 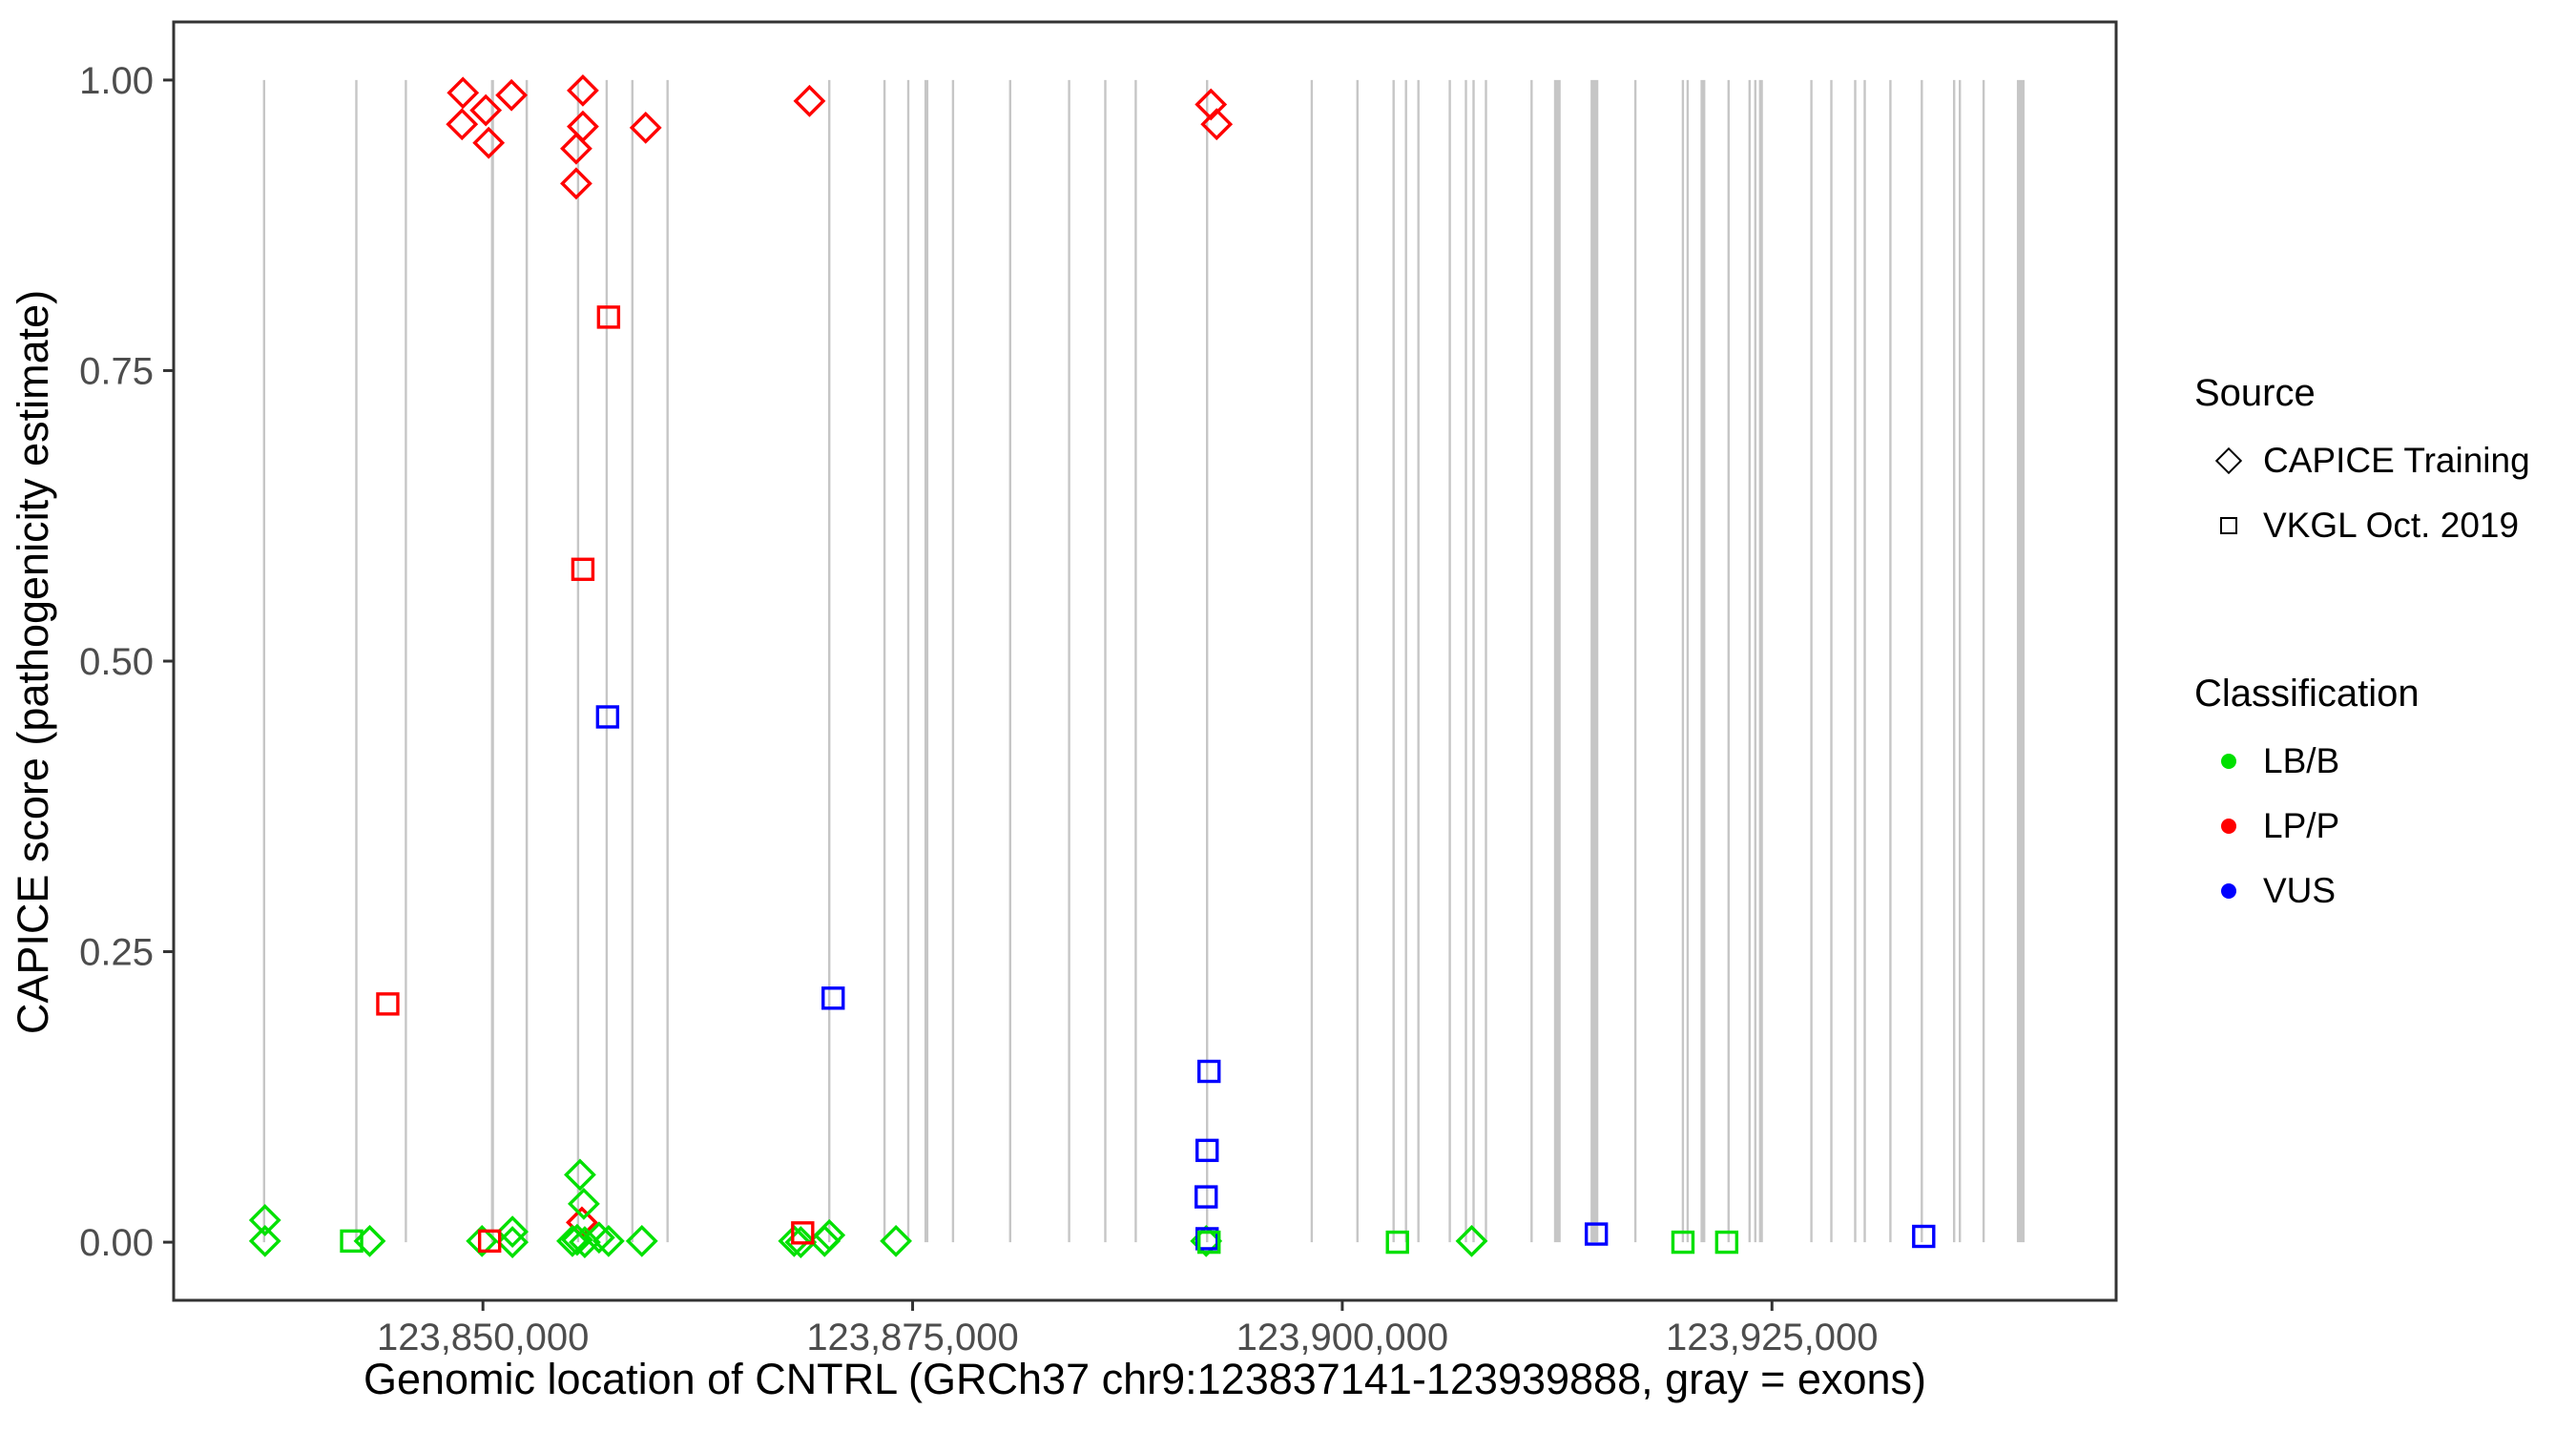 I want to click on red-dot-icon, so click(x=2228, y=826).